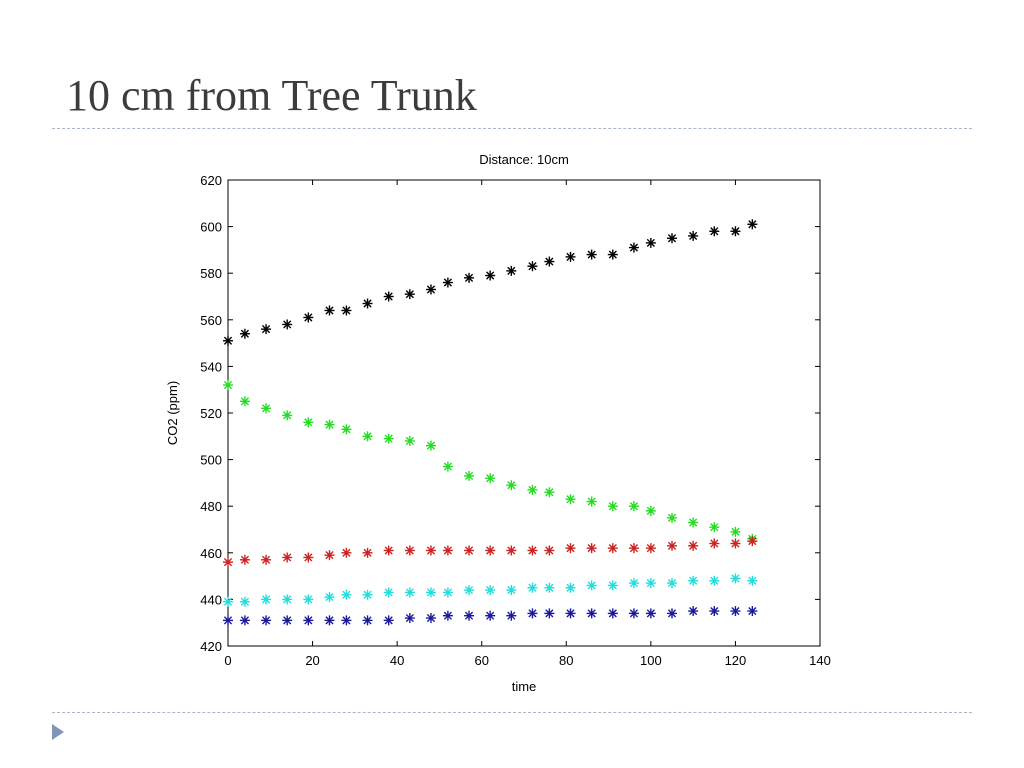 This screenshot has height=768, width=1024. Describe the element at coordinates (312, 660) in the screenshot. I see `x-tick-label: 20` at that location.